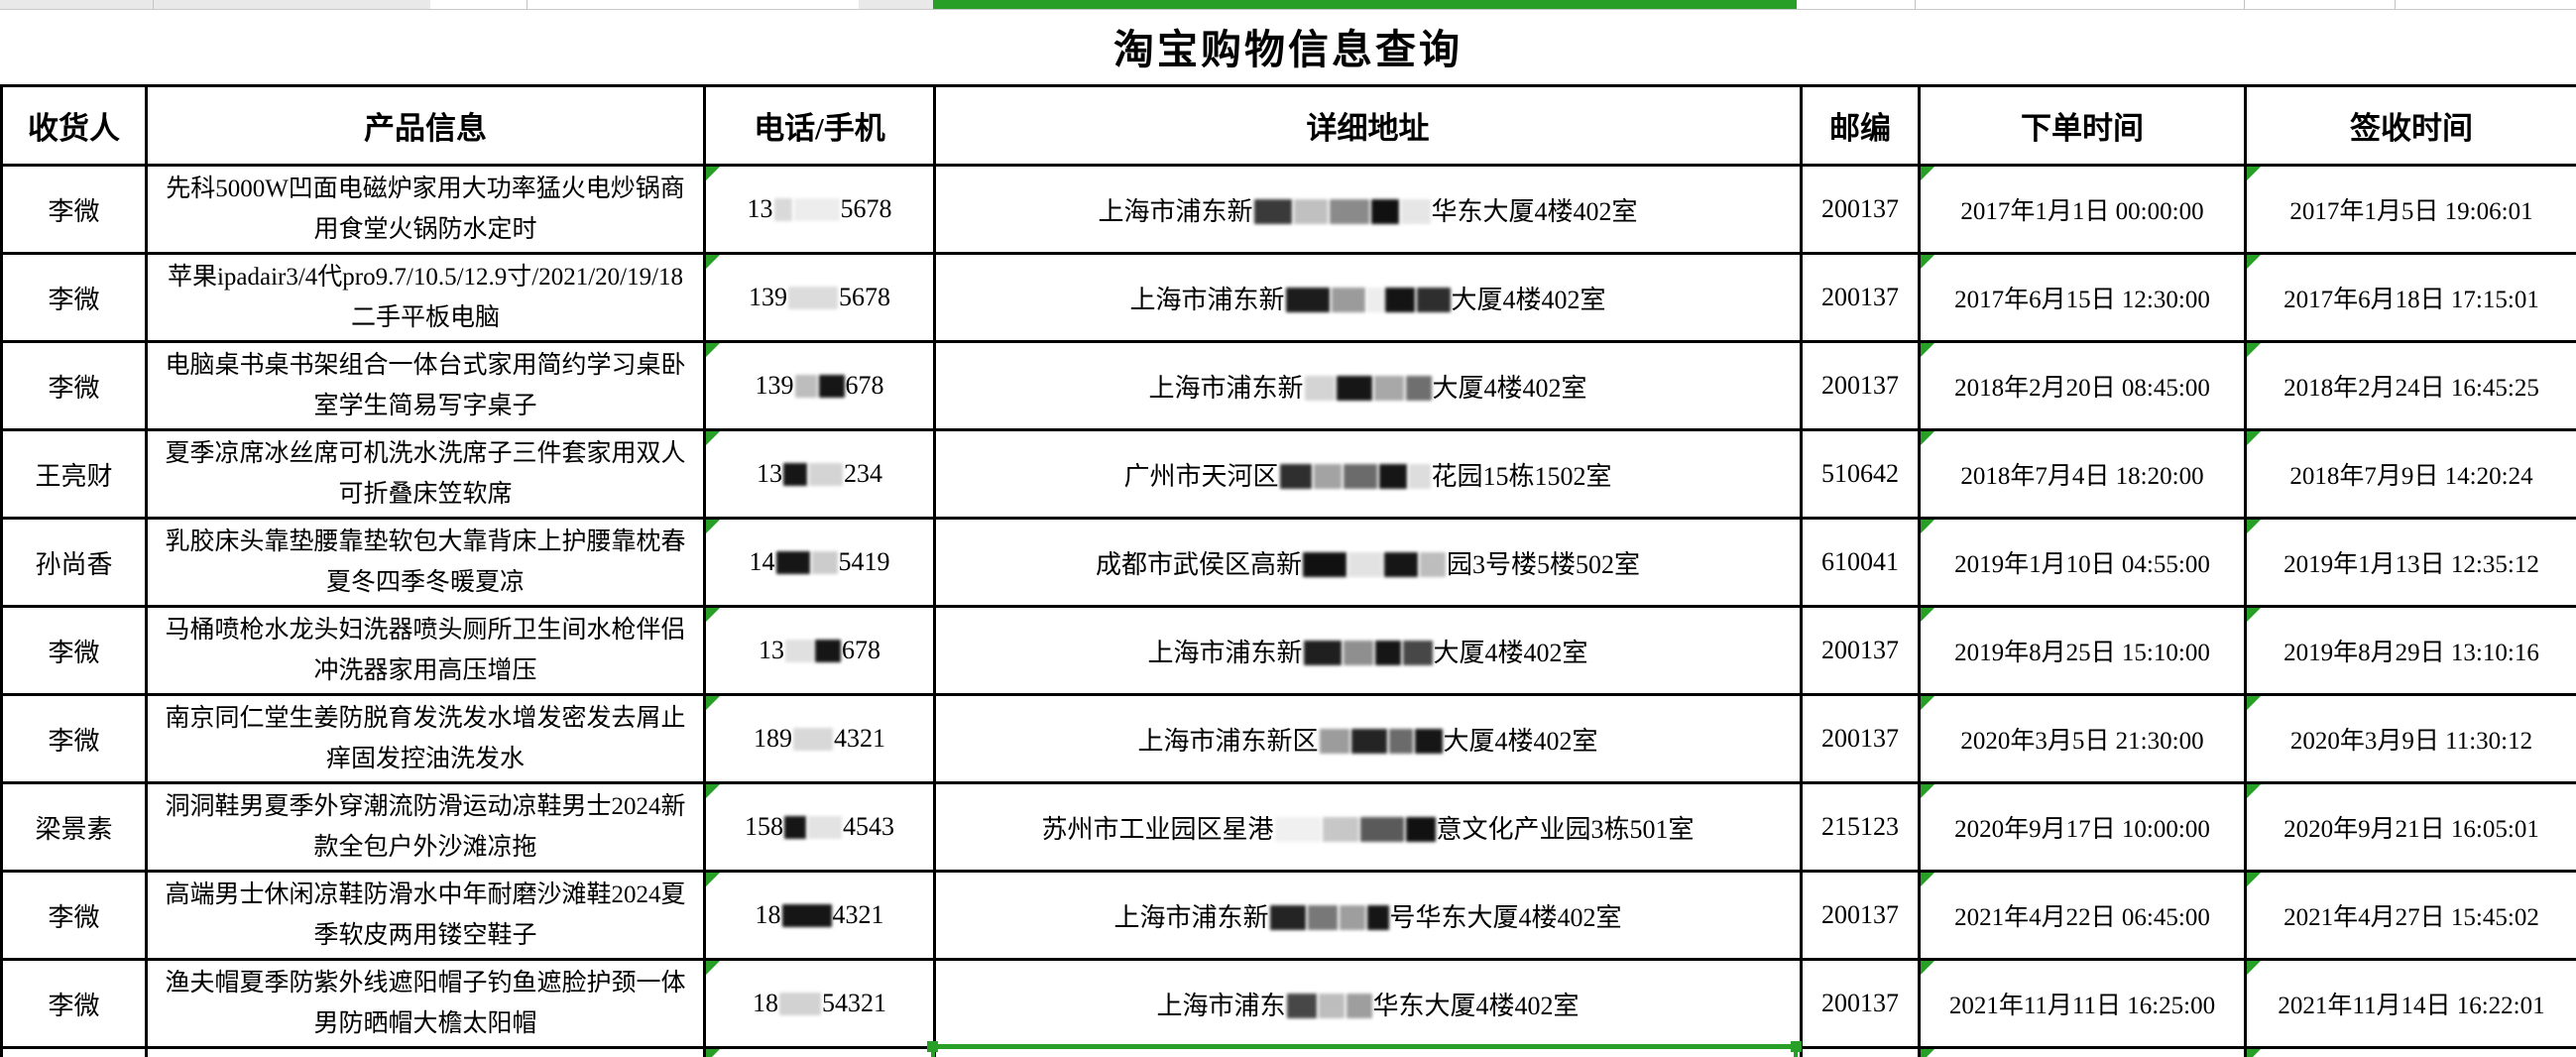  What do you see at coordinates (2082, 385) in the screenshot?
I see `cell-order-time: 2018年2月20日 08:45:00` at bounding box center [2082, 385].